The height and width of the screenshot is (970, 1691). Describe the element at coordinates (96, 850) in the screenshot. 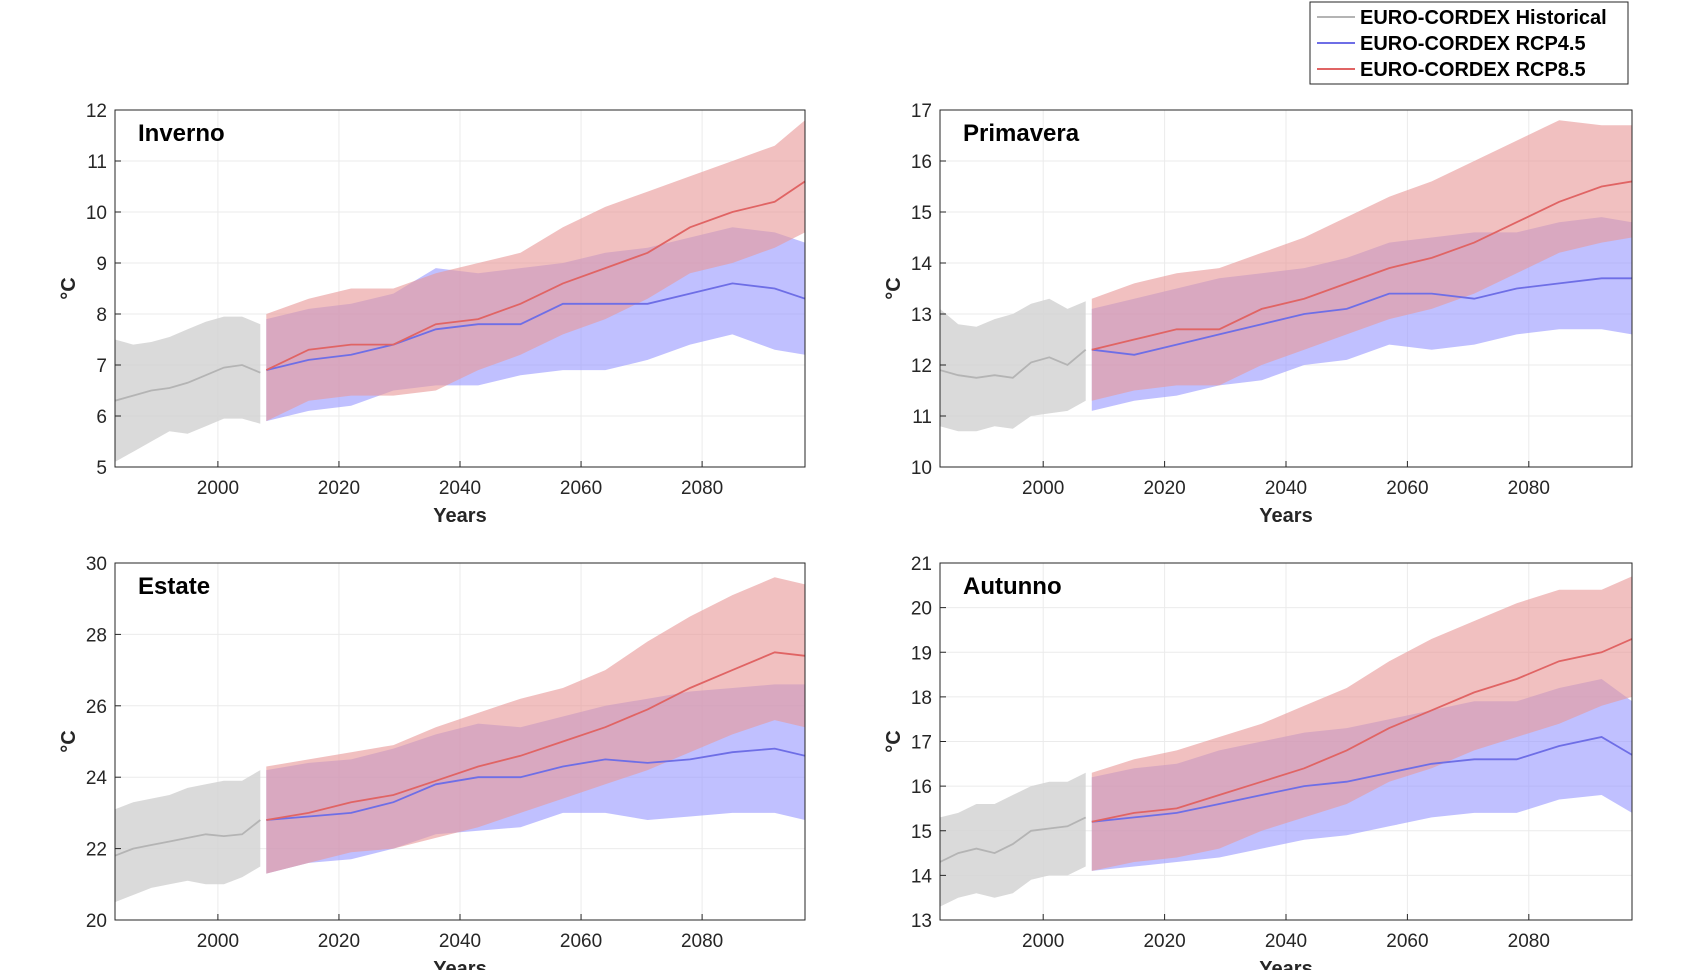

I see `y-tick-label: 22` at that location.